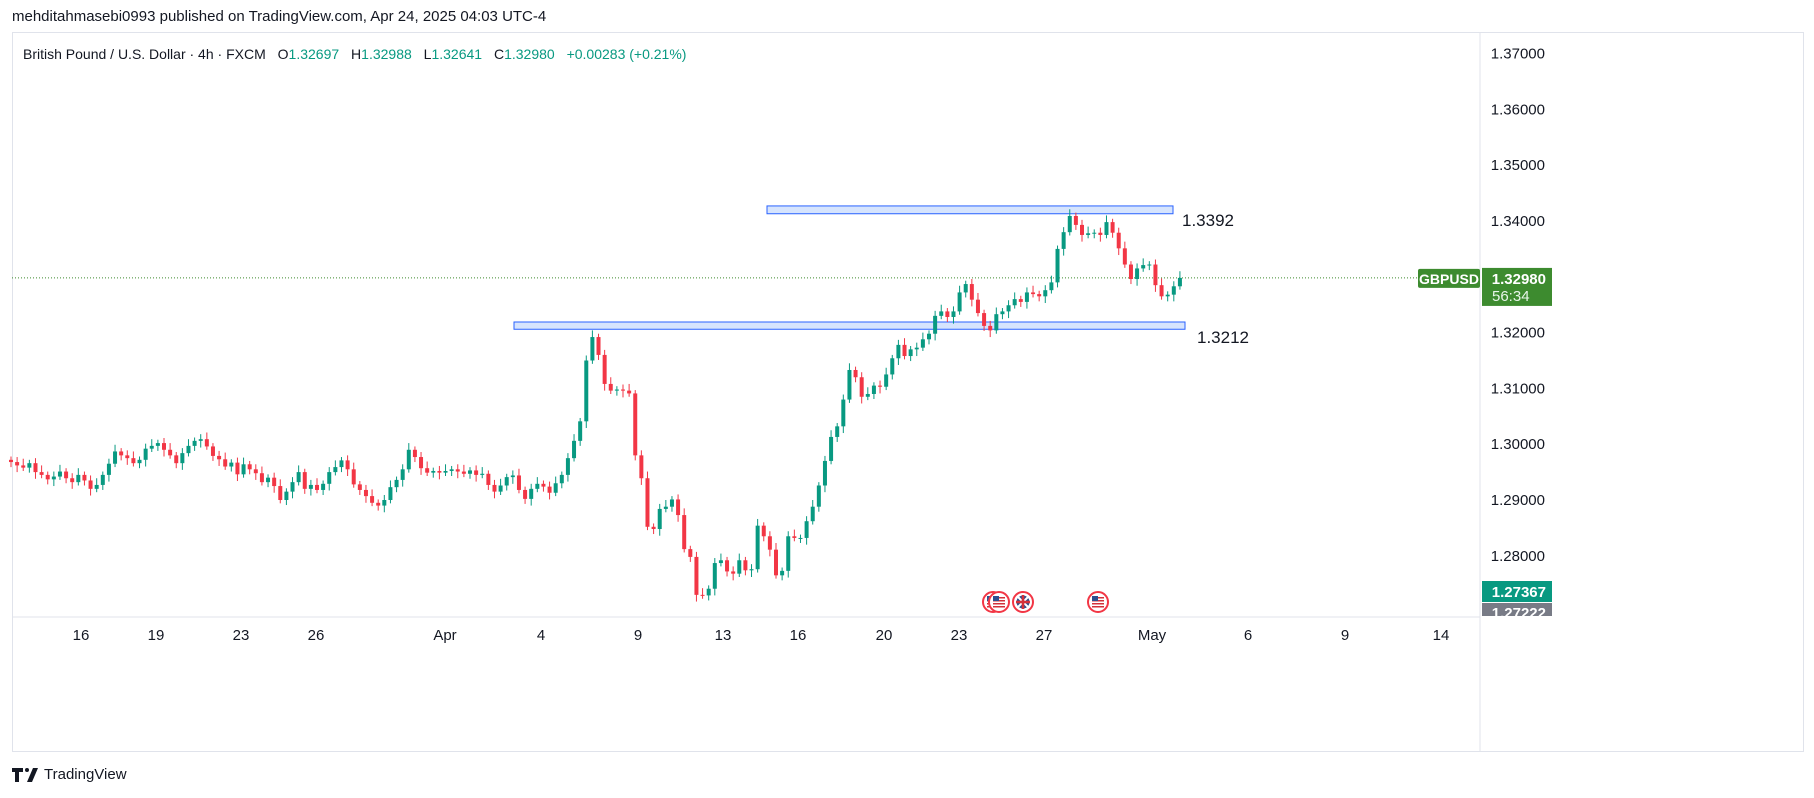 The width and height of the screenshot is (1814, 798). I want to click on y-tick-label: 1.37000, so click(1518, 54).